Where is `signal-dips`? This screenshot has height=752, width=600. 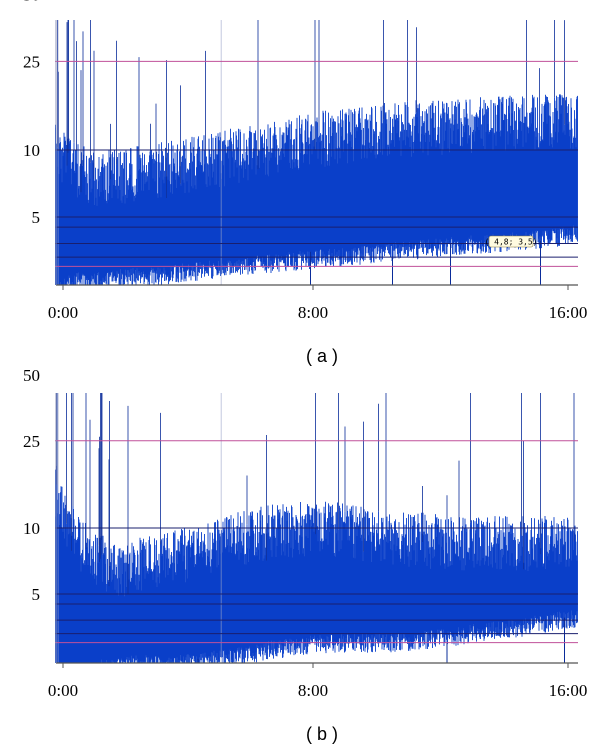
signal-dips is located at coordinates (425, 262).